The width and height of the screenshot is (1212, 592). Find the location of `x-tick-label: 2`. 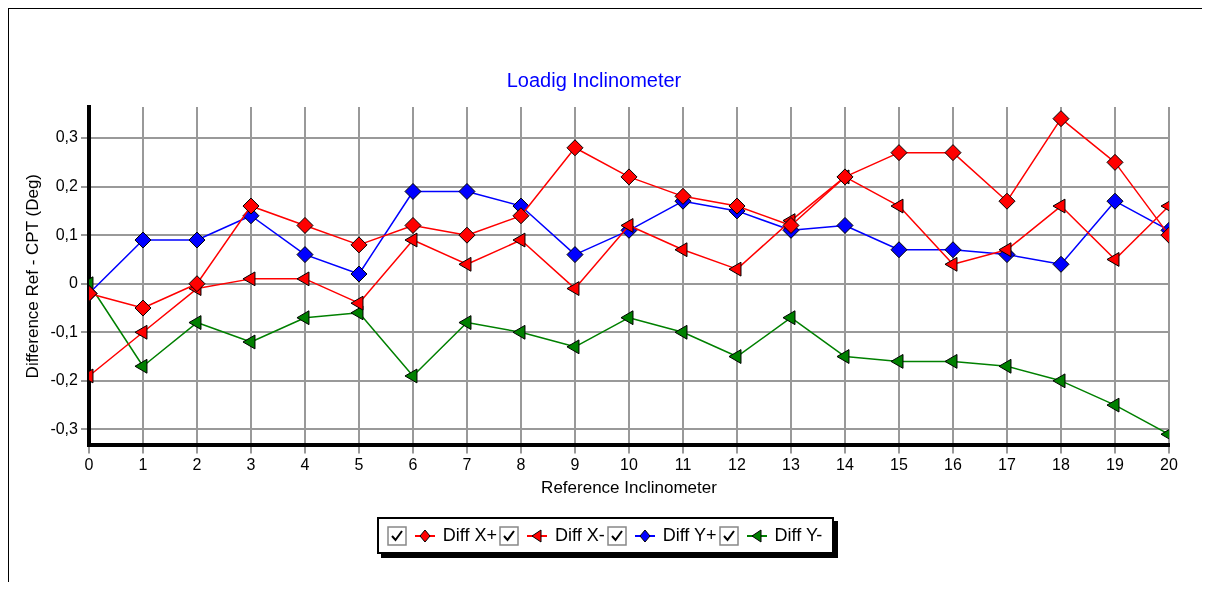

x-tick-label: 2 is located at coordinates (197, 465).